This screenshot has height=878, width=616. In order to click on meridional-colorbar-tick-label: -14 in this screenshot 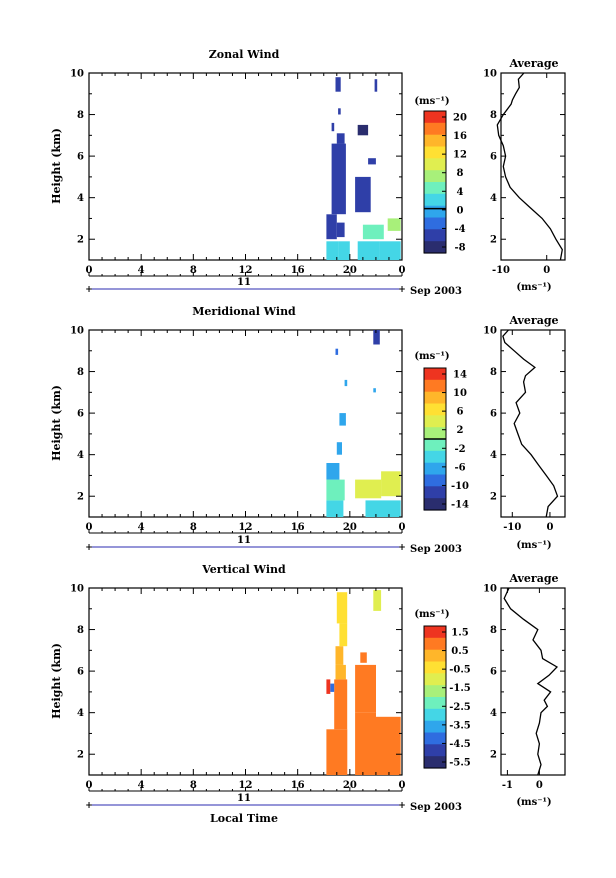, I will do `click(460, 505)`.